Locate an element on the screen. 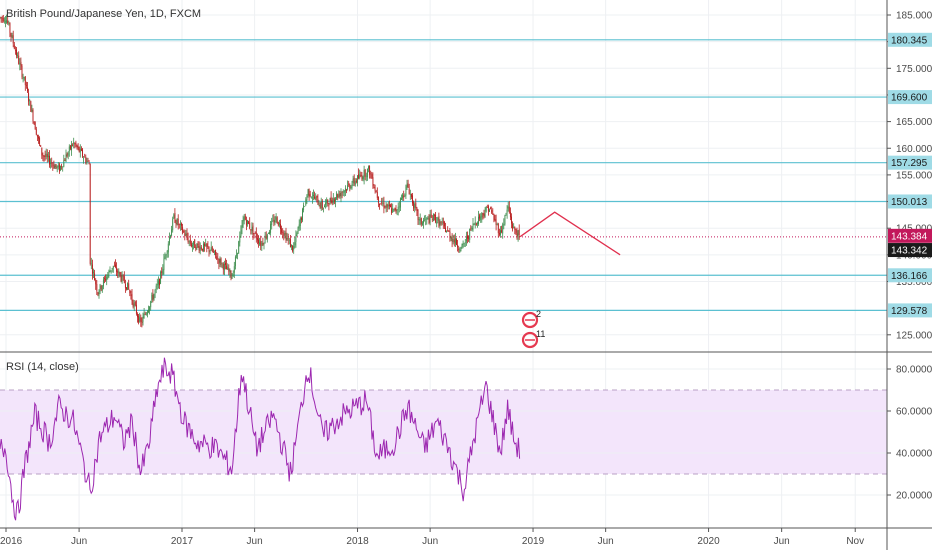 The height and width of the screenshot is (550, 932). time-tick-label: Nov is located at coordinates (855, 541).